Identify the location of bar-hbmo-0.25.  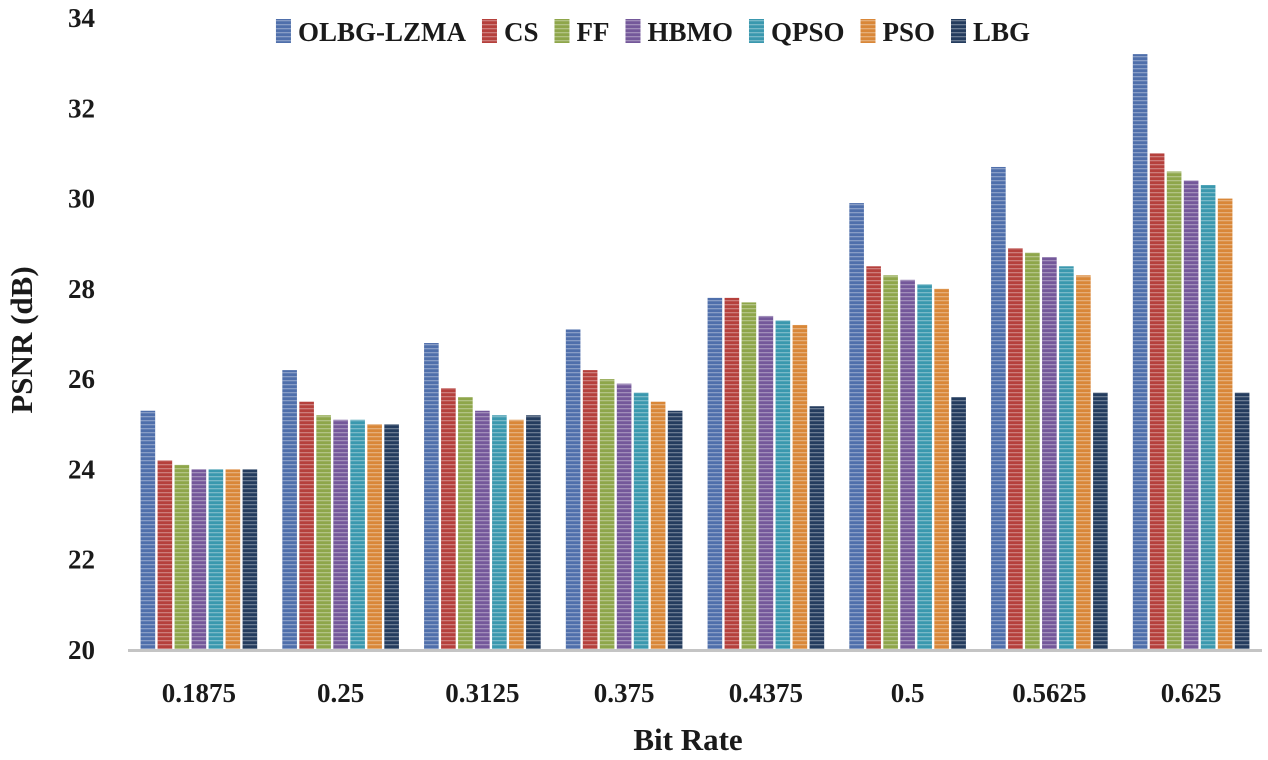
(340, 534).